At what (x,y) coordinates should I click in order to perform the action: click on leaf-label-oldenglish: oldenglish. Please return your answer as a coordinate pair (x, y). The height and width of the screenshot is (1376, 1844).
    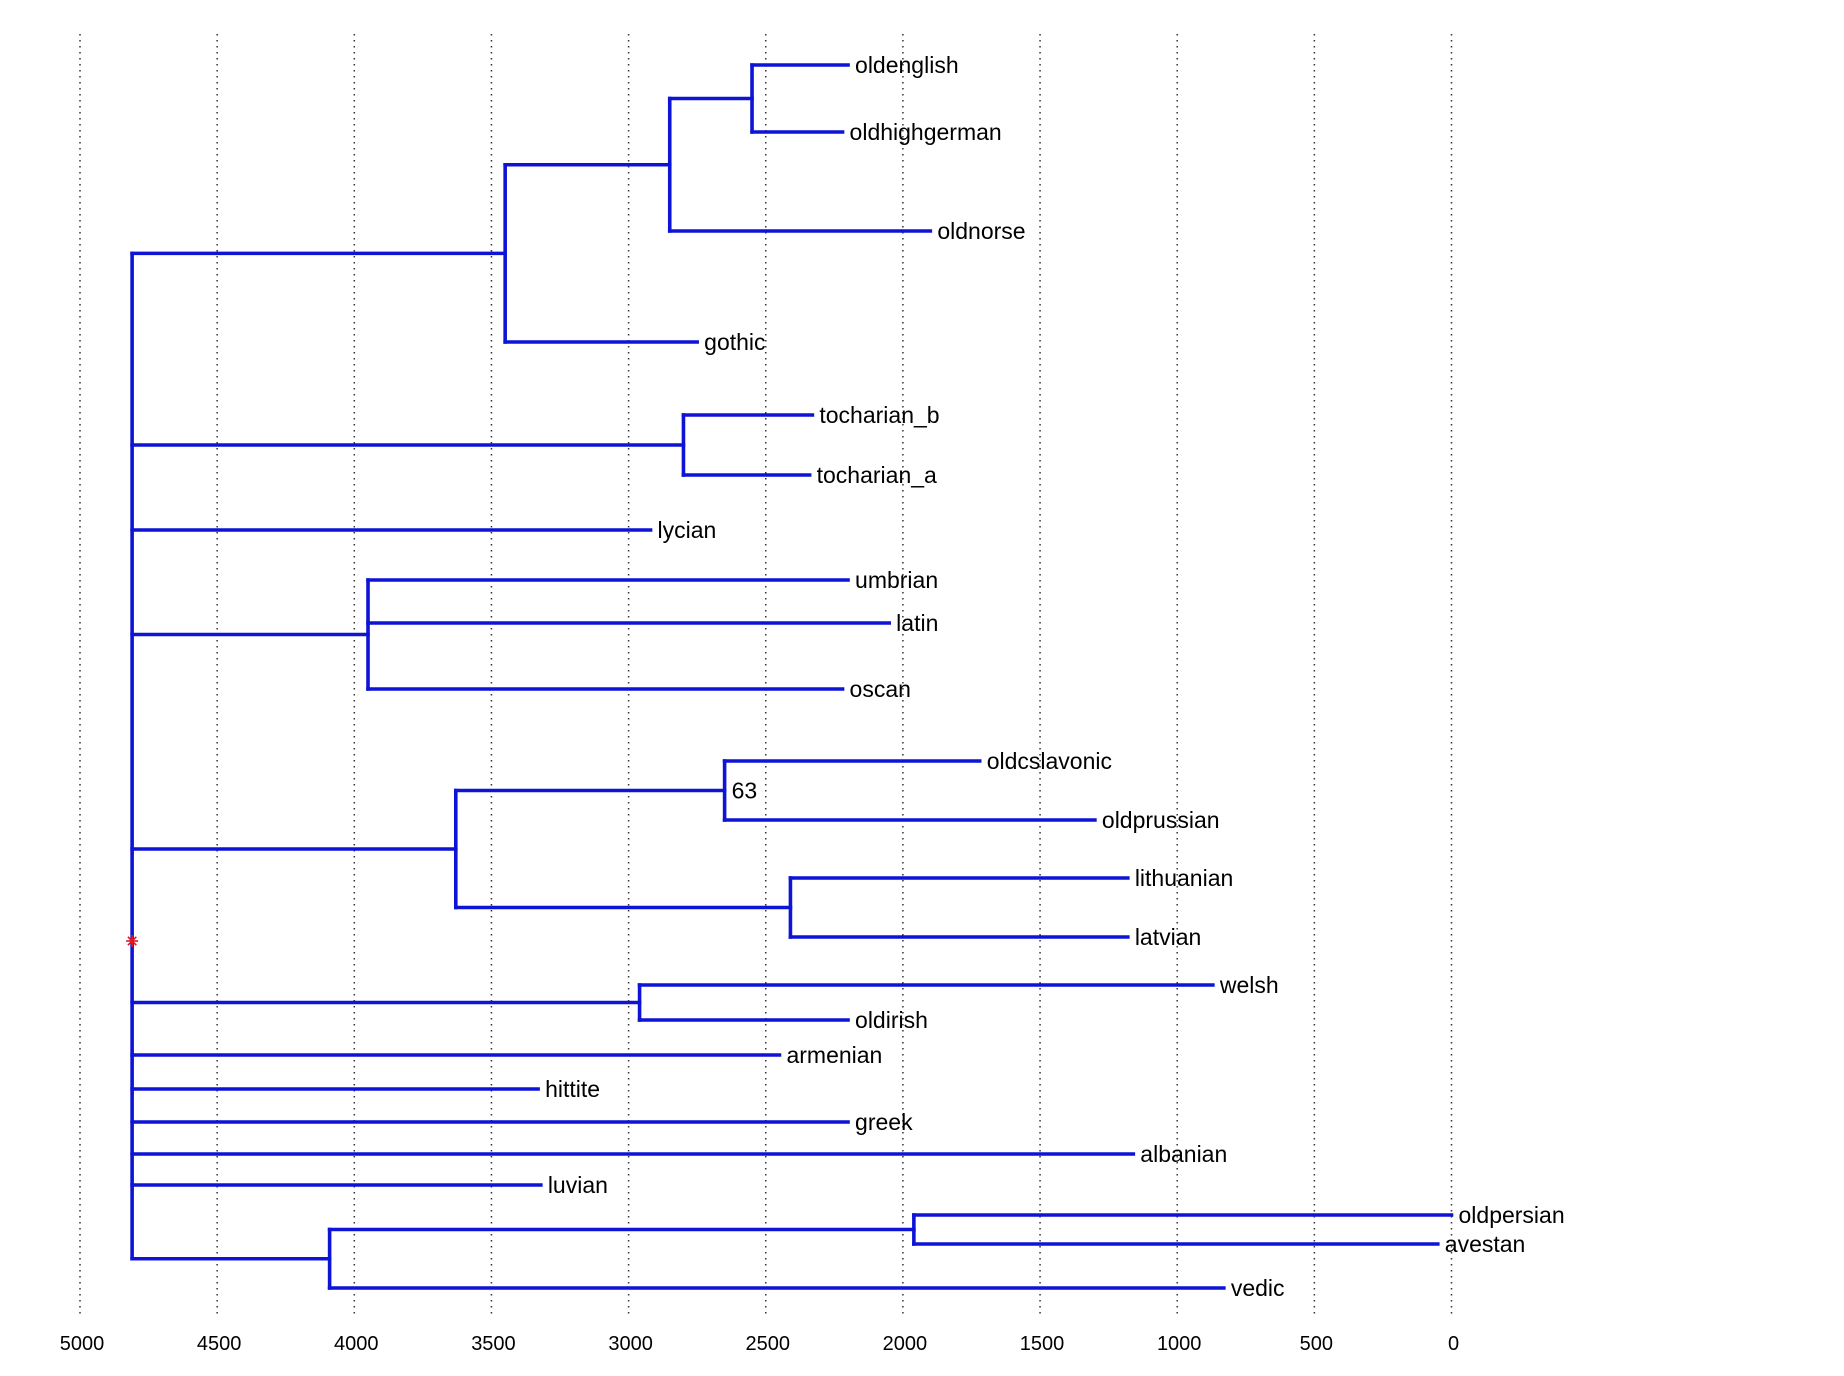
    Looking at the image, I should click on (907, 65).